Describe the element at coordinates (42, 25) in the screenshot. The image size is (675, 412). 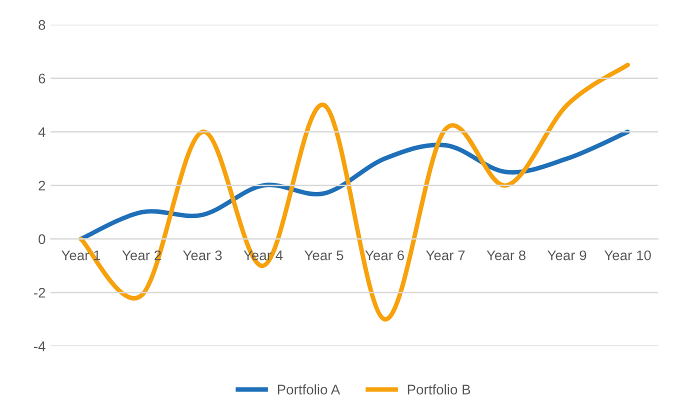
I see `y-tick-label: 8` at that location.